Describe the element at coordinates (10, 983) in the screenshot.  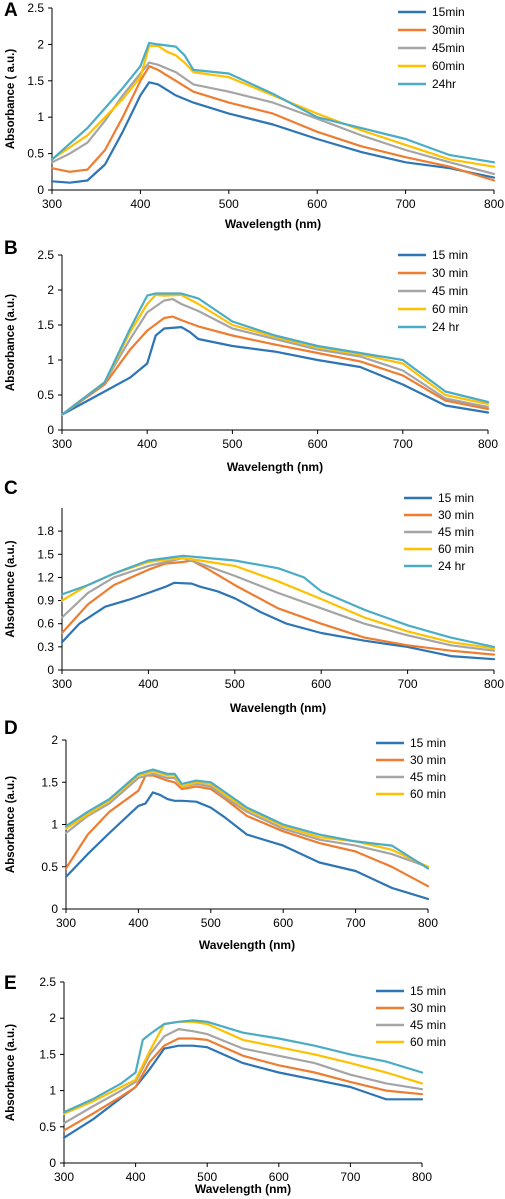
I see `panel-label: E` at that location.